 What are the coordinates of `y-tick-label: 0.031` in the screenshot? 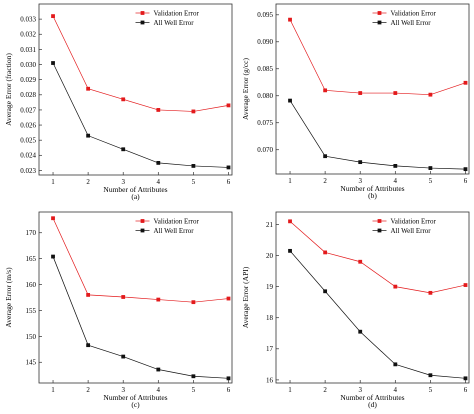 It's located at (28, 50).